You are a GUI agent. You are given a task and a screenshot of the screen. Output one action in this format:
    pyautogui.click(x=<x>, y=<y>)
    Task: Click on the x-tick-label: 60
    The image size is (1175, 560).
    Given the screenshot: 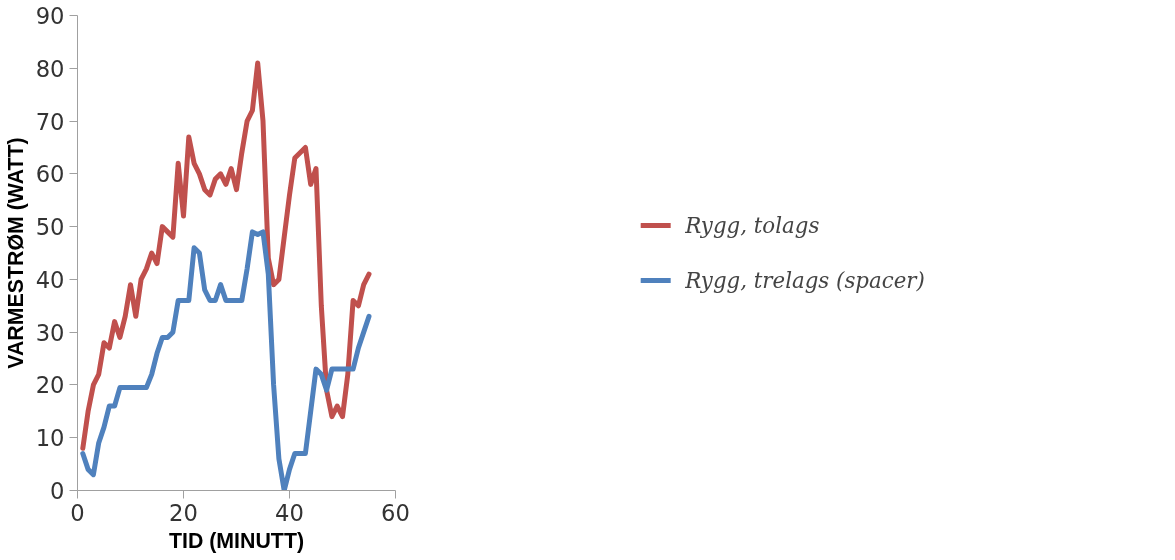 What is the action you would take?
    pyautogui.click(x=395, y=512)
    